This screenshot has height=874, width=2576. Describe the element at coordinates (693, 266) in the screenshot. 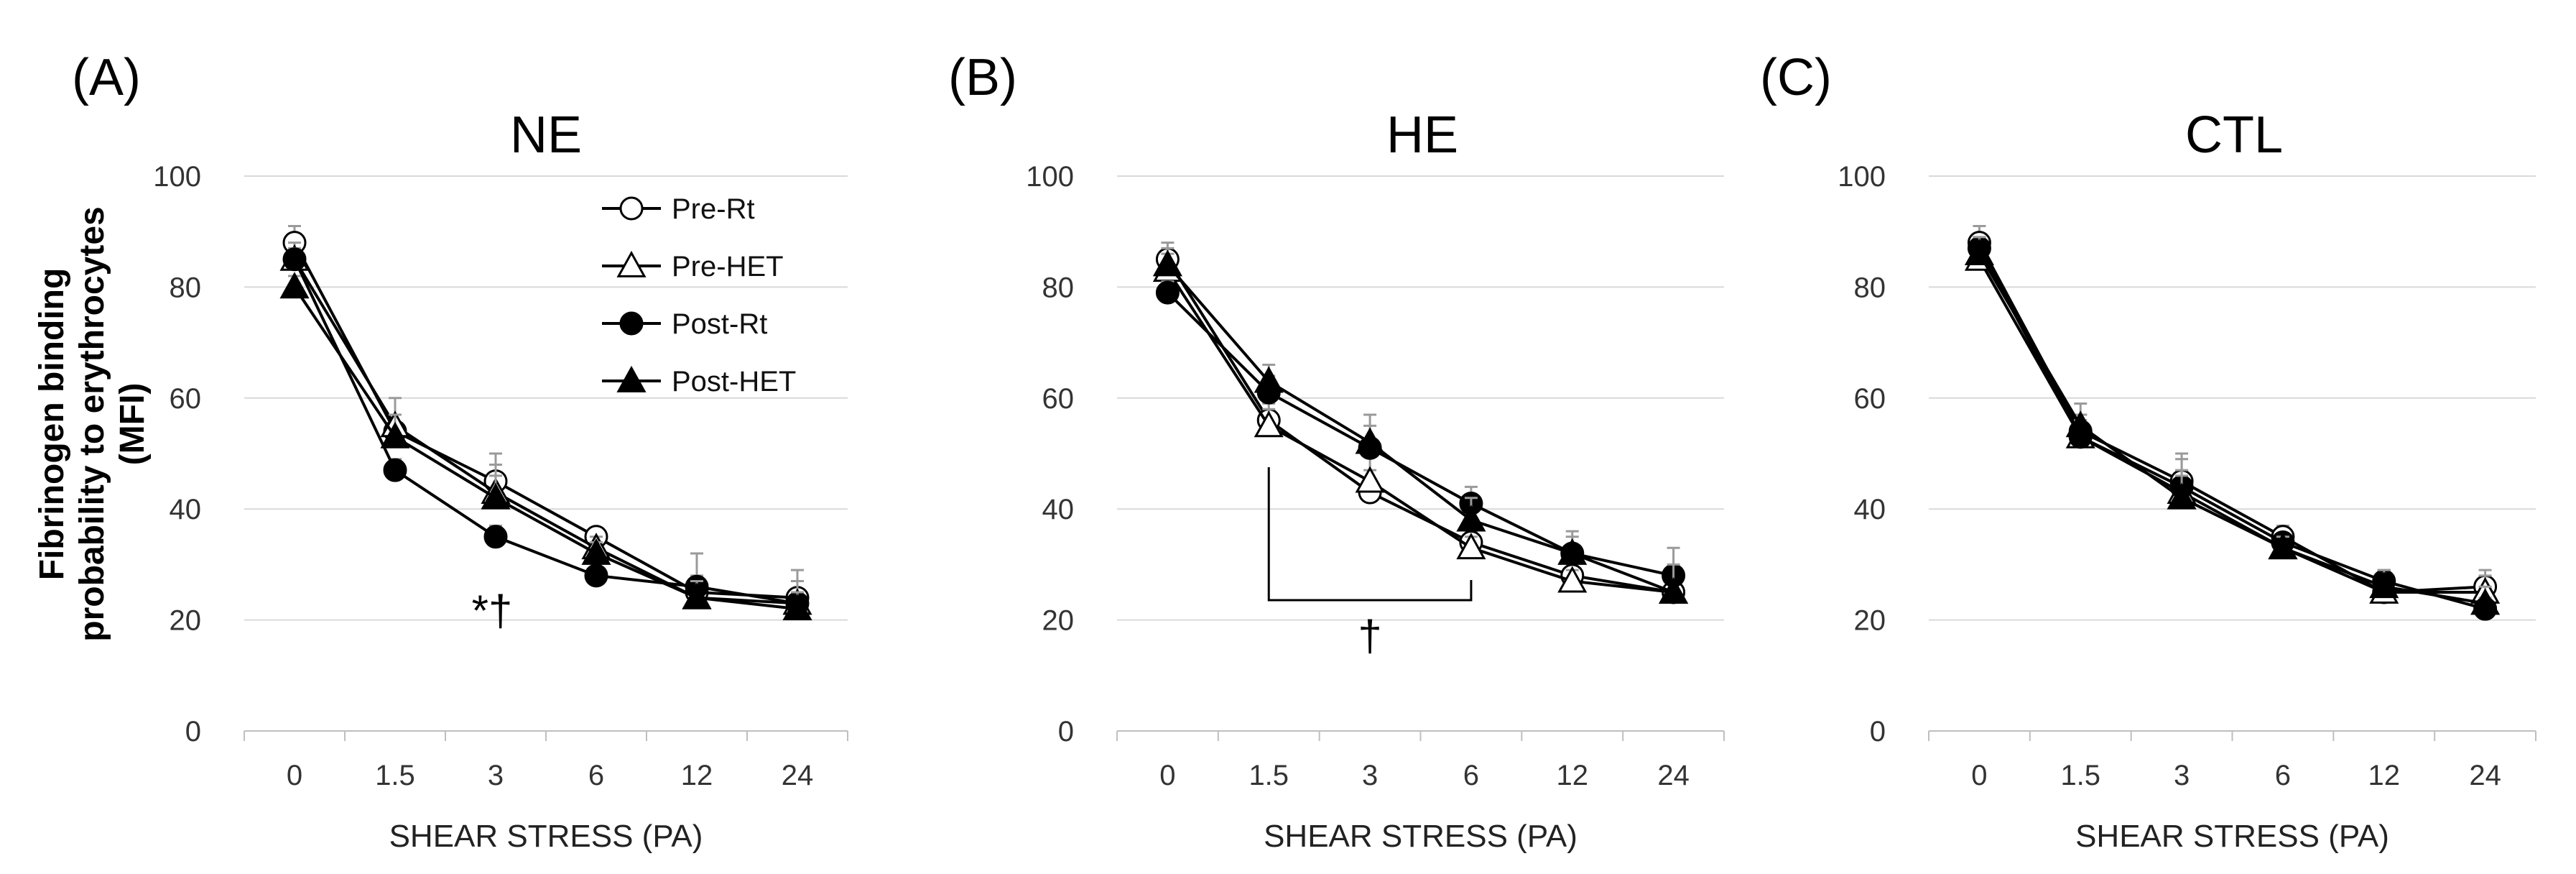

I see `legend-item-pre-het: Pre-HET` at that location.